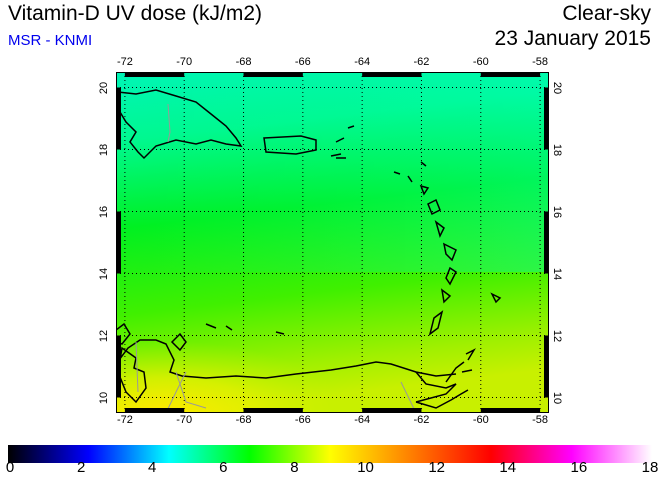  Describe the element at coordinates (579, 467) in the screenshot. I see `colorbar-label: 16` at that location.